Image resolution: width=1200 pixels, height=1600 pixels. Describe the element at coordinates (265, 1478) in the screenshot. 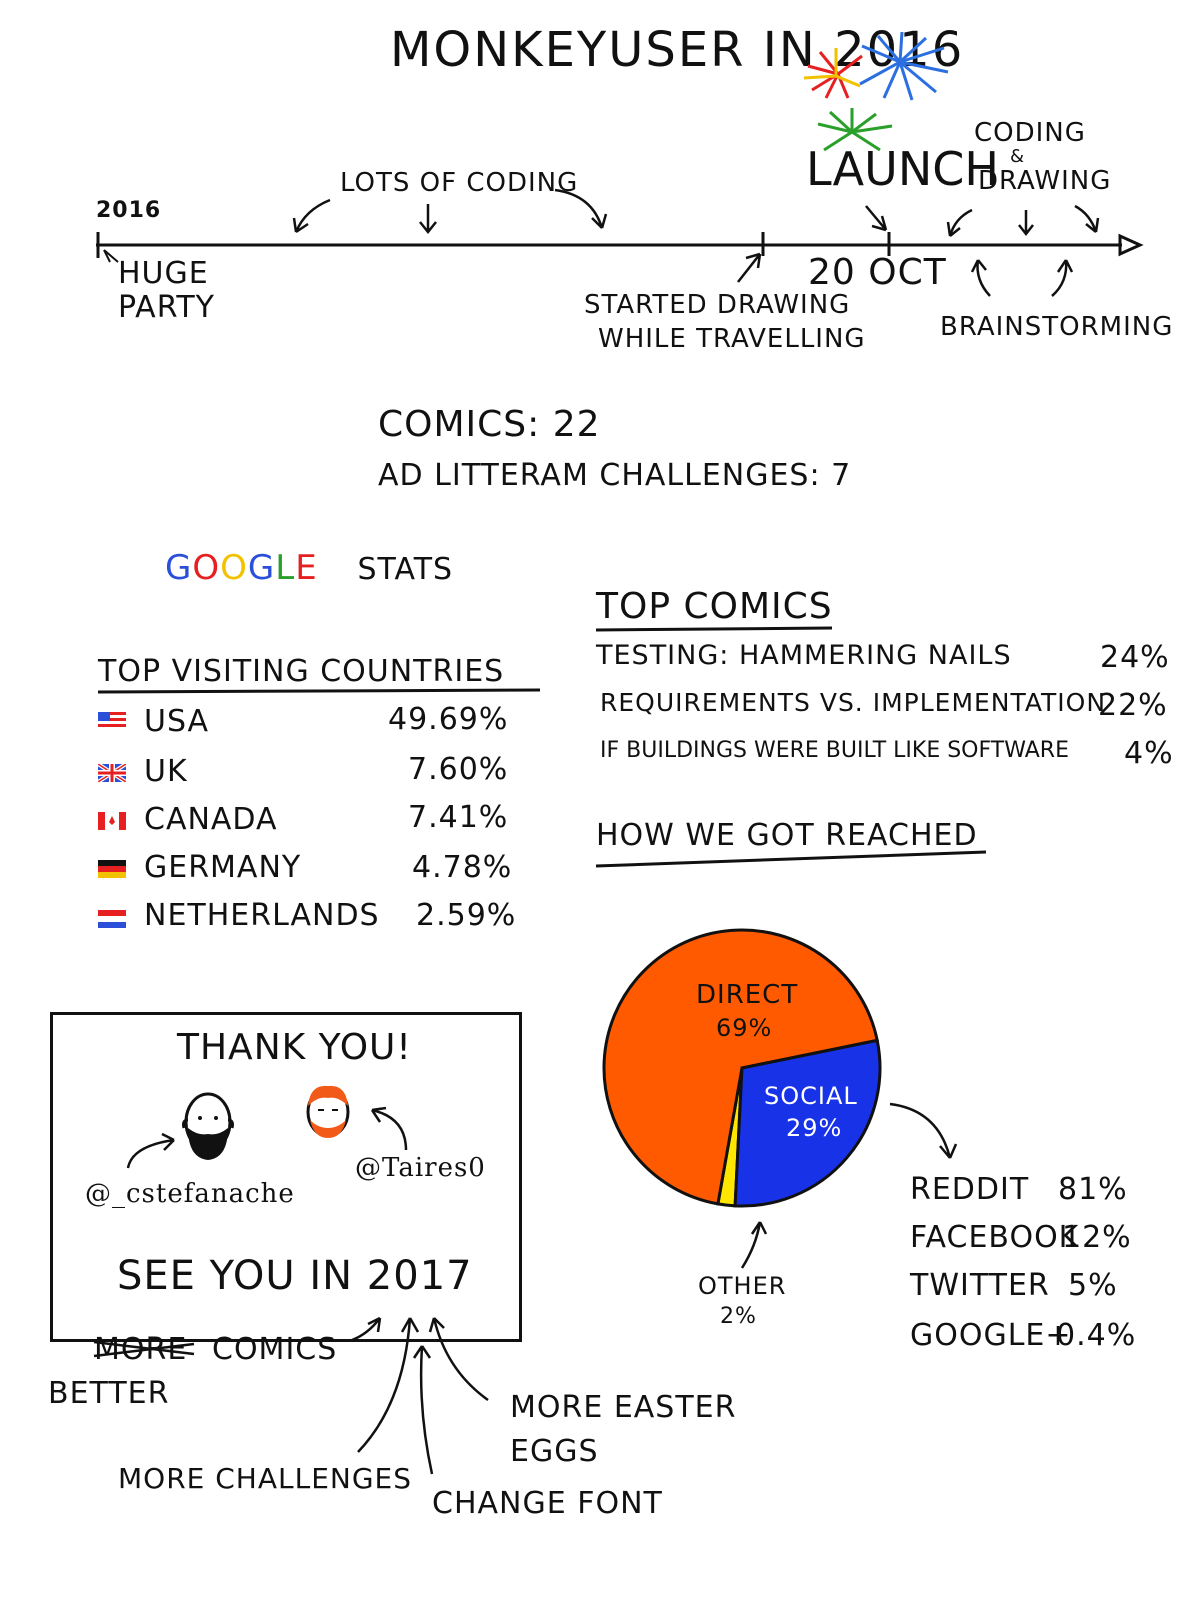

I see `more-challenges-label: MORE CHALLENGES` at that location.